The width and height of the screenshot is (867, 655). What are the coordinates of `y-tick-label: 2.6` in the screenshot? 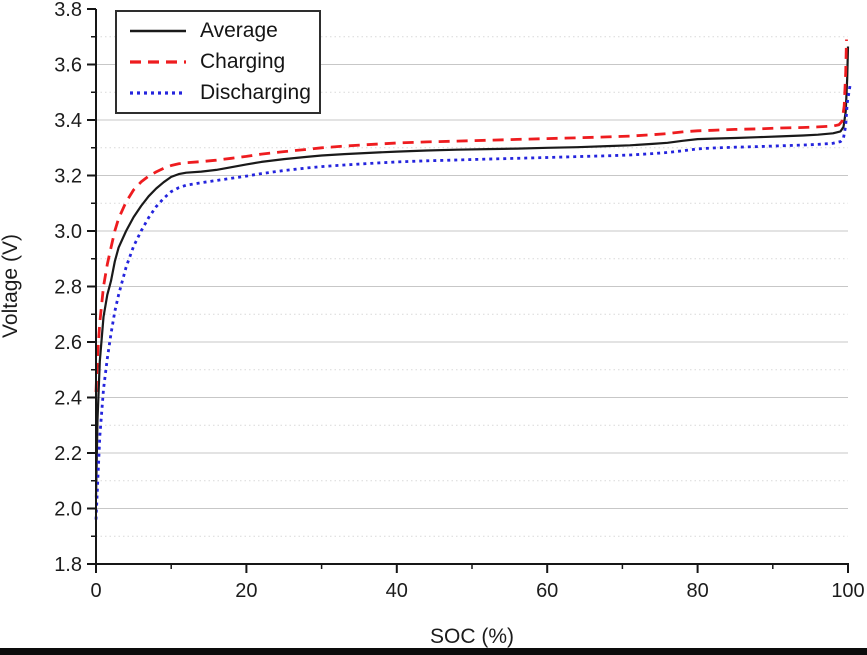 It's located at (68, 343).